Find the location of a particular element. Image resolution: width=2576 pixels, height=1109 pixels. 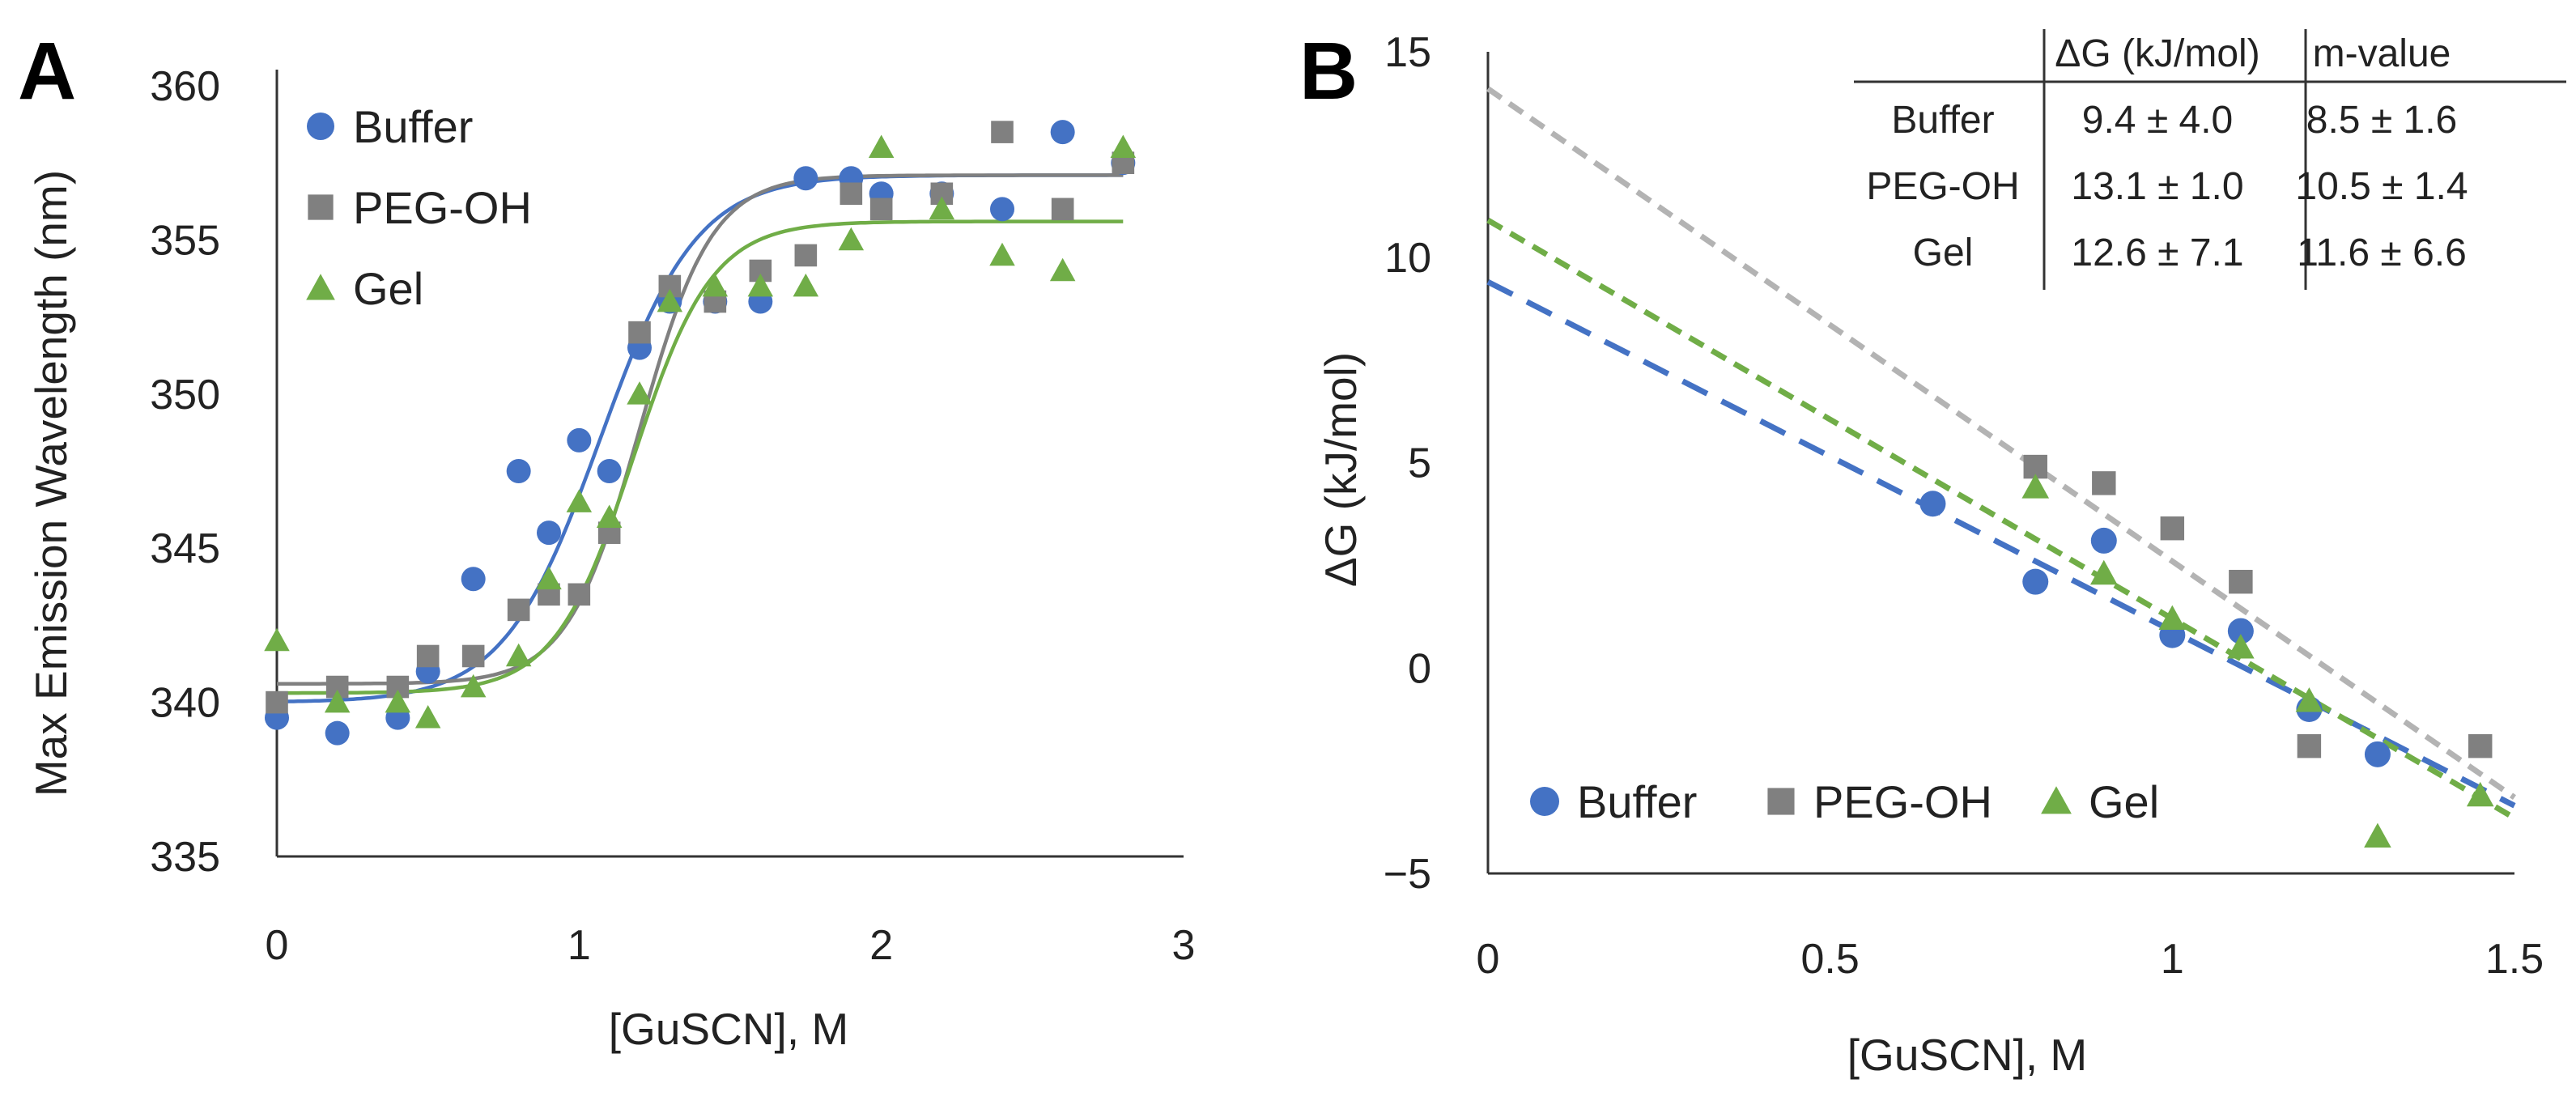

panel-a-legend: Buffer PEG-OH Gel is located at coordinates (419, 207).